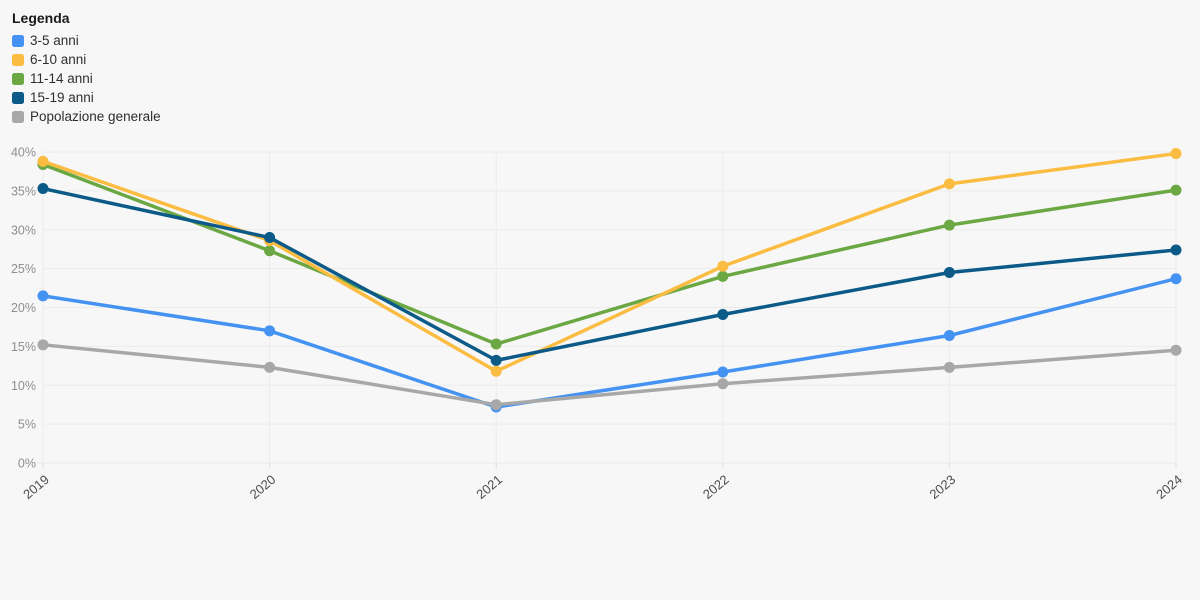 This screenshot has width=1200, height=600. I want to click on x-axis-label: 2019, so click(36, 487).